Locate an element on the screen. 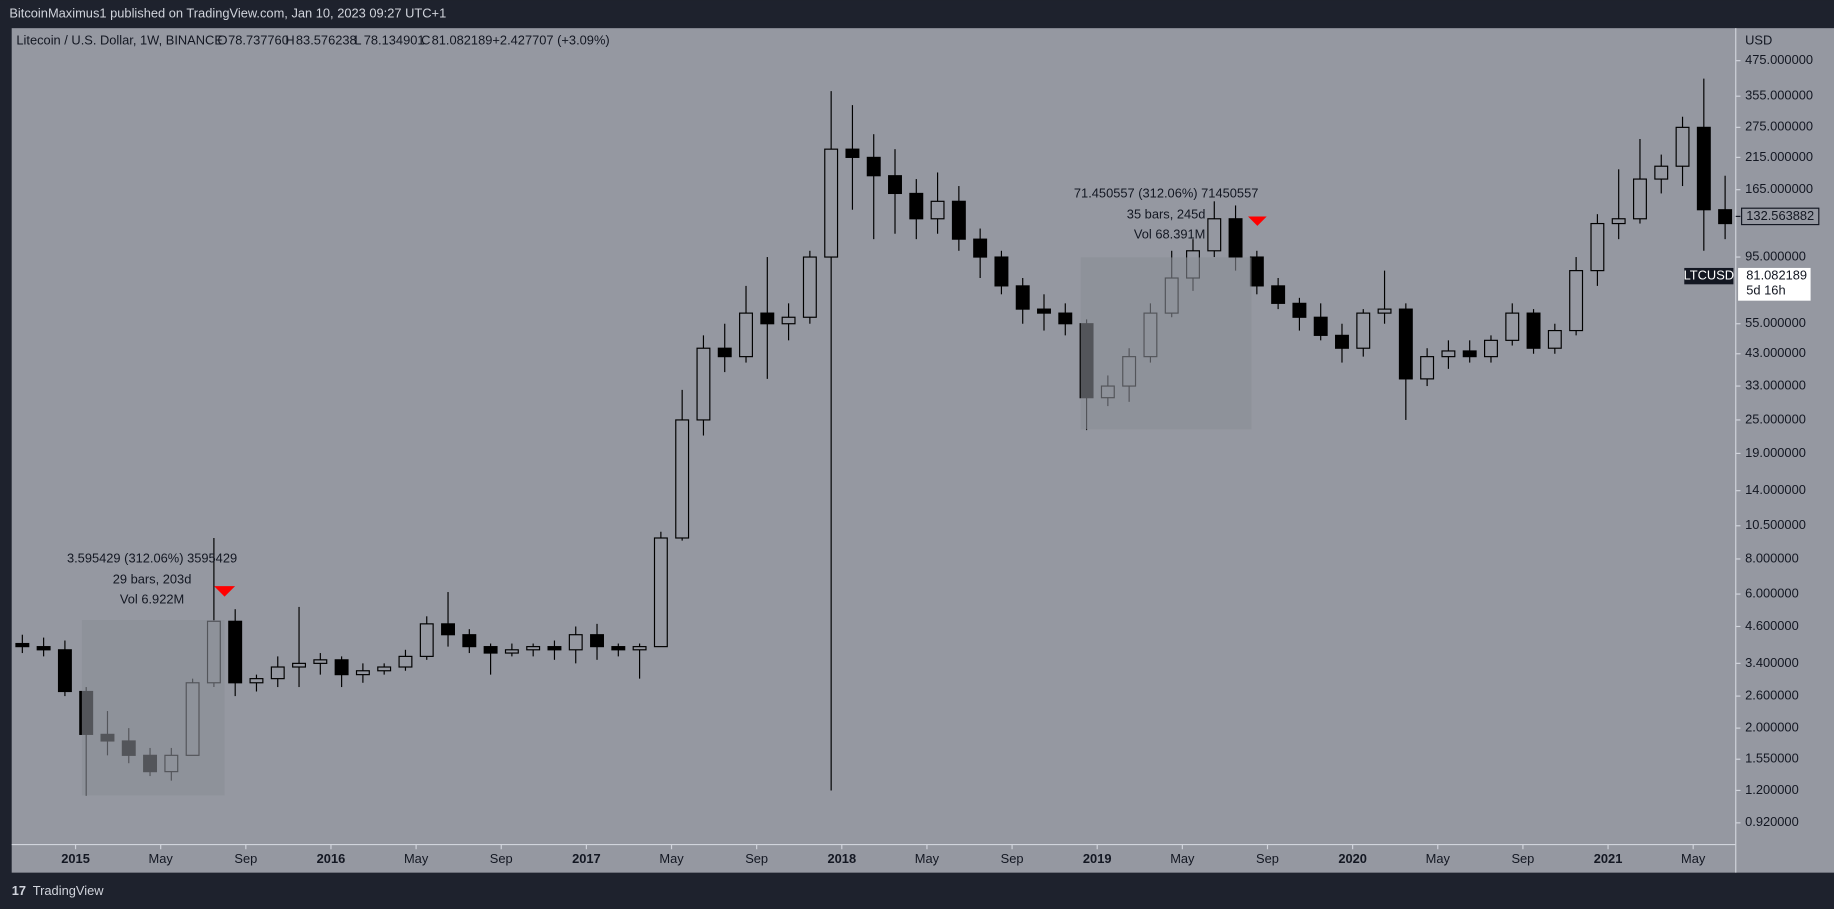 Image resolution: width=1834 pixels, height=909 pixels. x-tick-label: 2019 is located at coordinates (1097, 858).